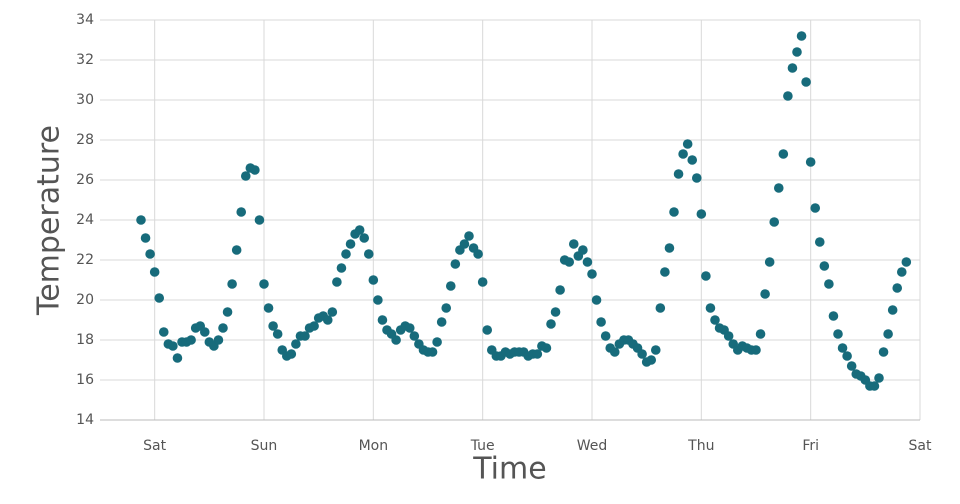  Describe the element at coordinates (85, 420) in the screenshot. I see `y-tick-label: 14` at that location.